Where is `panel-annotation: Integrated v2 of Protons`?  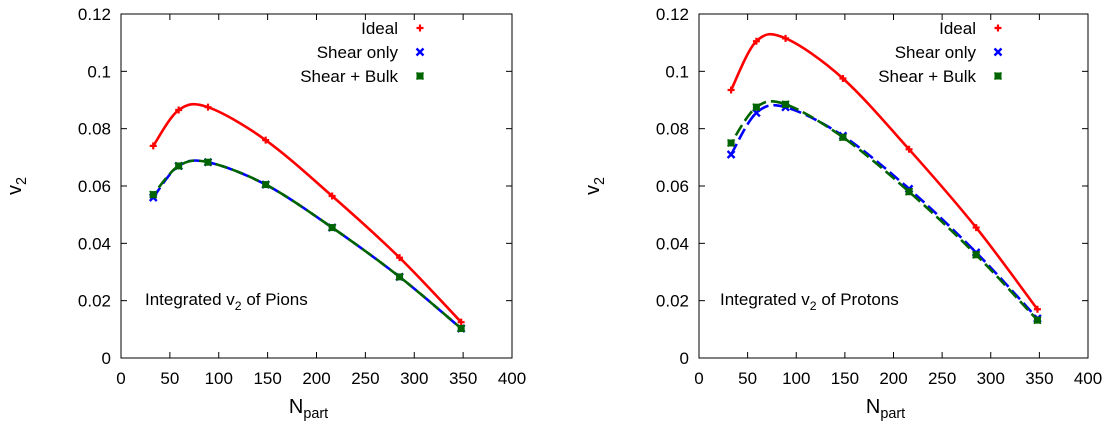
panel-annotation: Integrated v2 of Protons is located at coordinates (809, 301).